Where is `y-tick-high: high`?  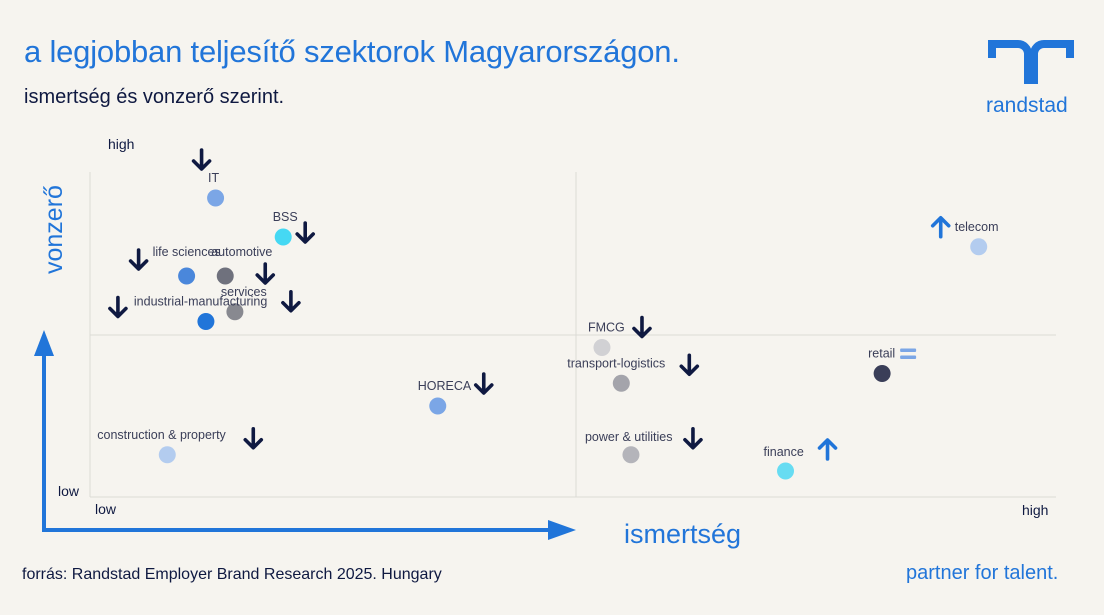
y-tick-high: high is located at coordinates (121, 144).